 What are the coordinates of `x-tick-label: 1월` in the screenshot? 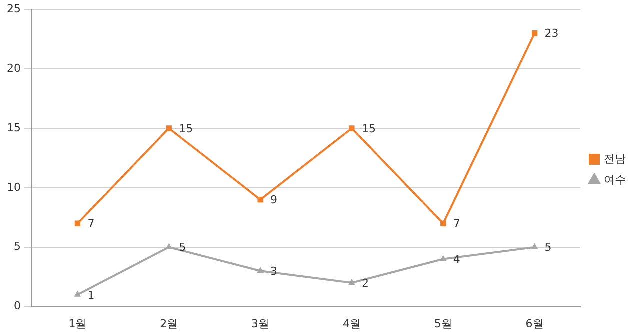 It's located at (77, 323).